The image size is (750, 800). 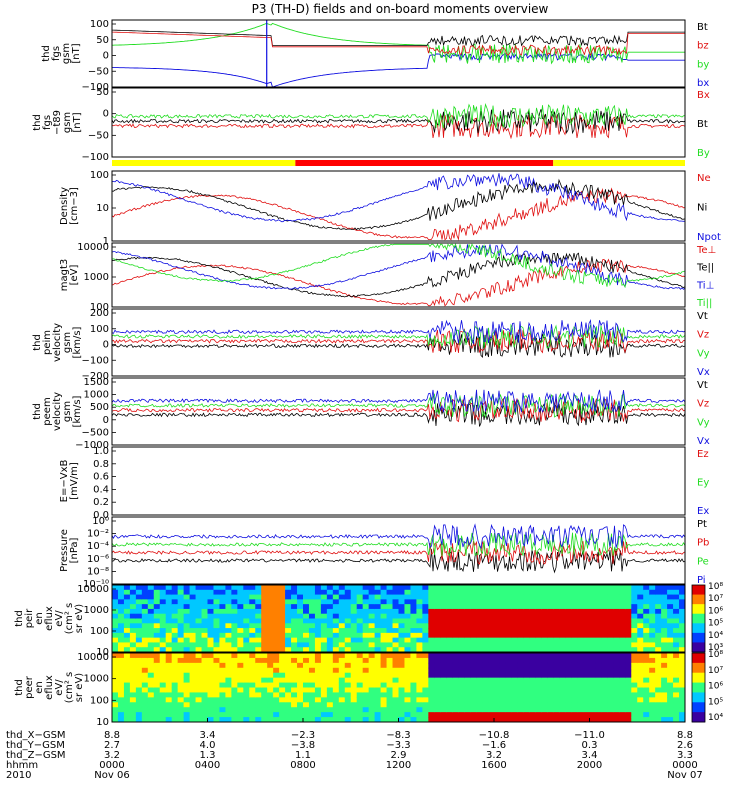 What do you see at coordinates (101, 515) in the screenshot?
I see `y-tick-label: 0.0` at bounding box center [101, 515].